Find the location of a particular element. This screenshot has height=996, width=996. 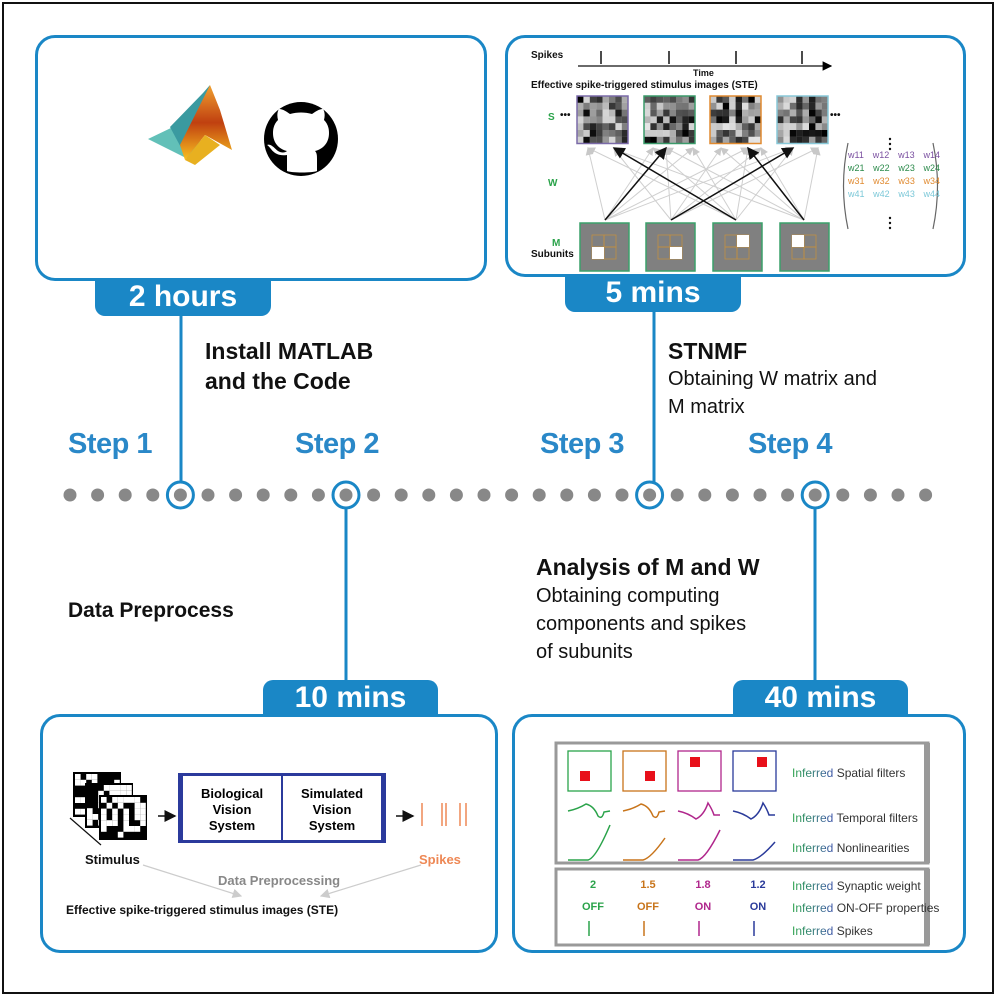

preprocess-figure is located at coordinates (268, 835).